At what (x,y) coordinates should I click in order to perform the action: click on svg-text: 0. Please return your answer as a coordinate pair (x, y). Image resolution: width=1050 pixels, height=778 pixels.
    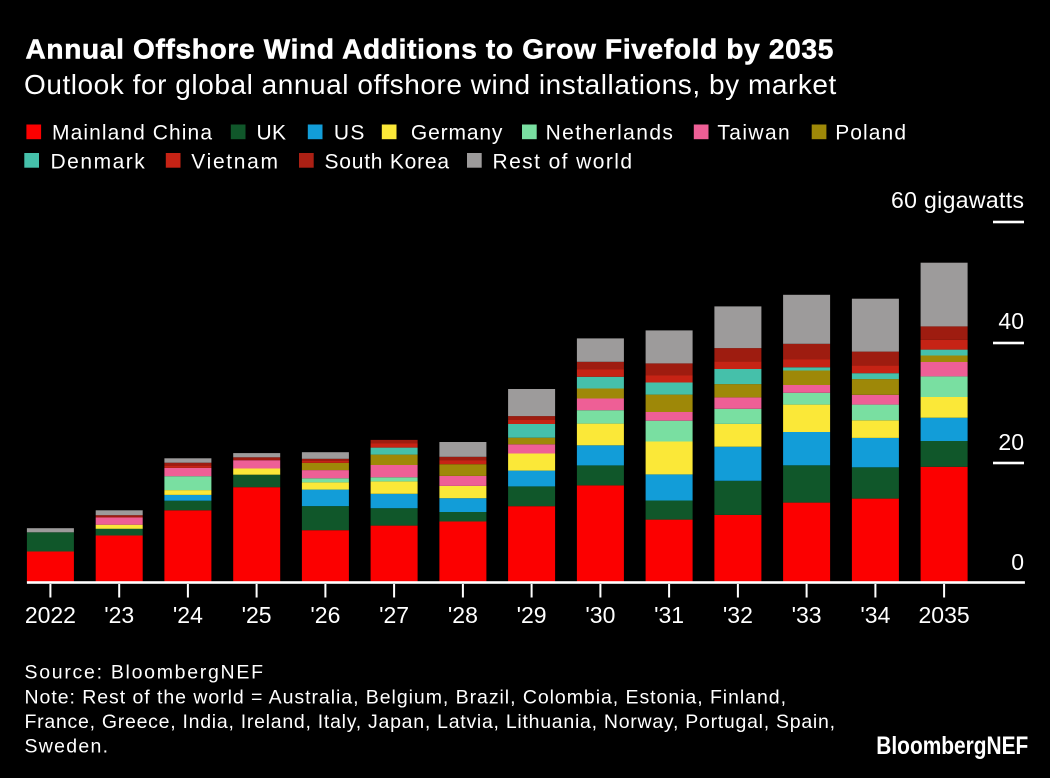
    Looking at the image, I should click on (1017, 562).